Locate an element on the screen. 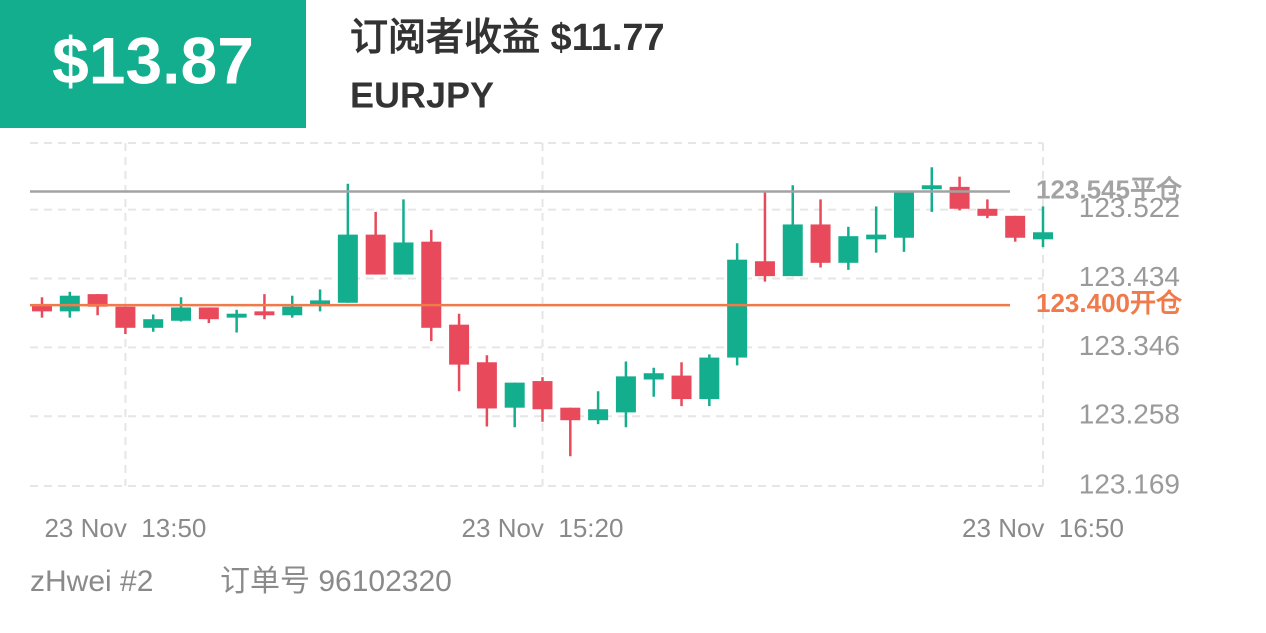 This screenshot has height=633, width=1266. title: 订阅者收益 $11.77 is located at coordinates (507, 38).